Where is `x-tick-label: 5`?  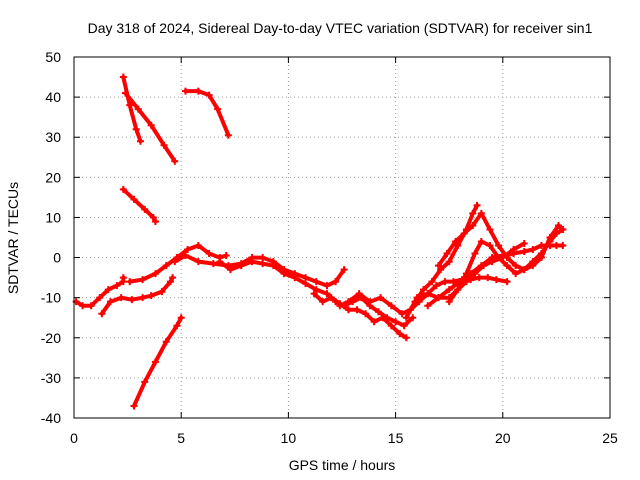
x-tick-label: 5 is located at coordinates (181, 438).